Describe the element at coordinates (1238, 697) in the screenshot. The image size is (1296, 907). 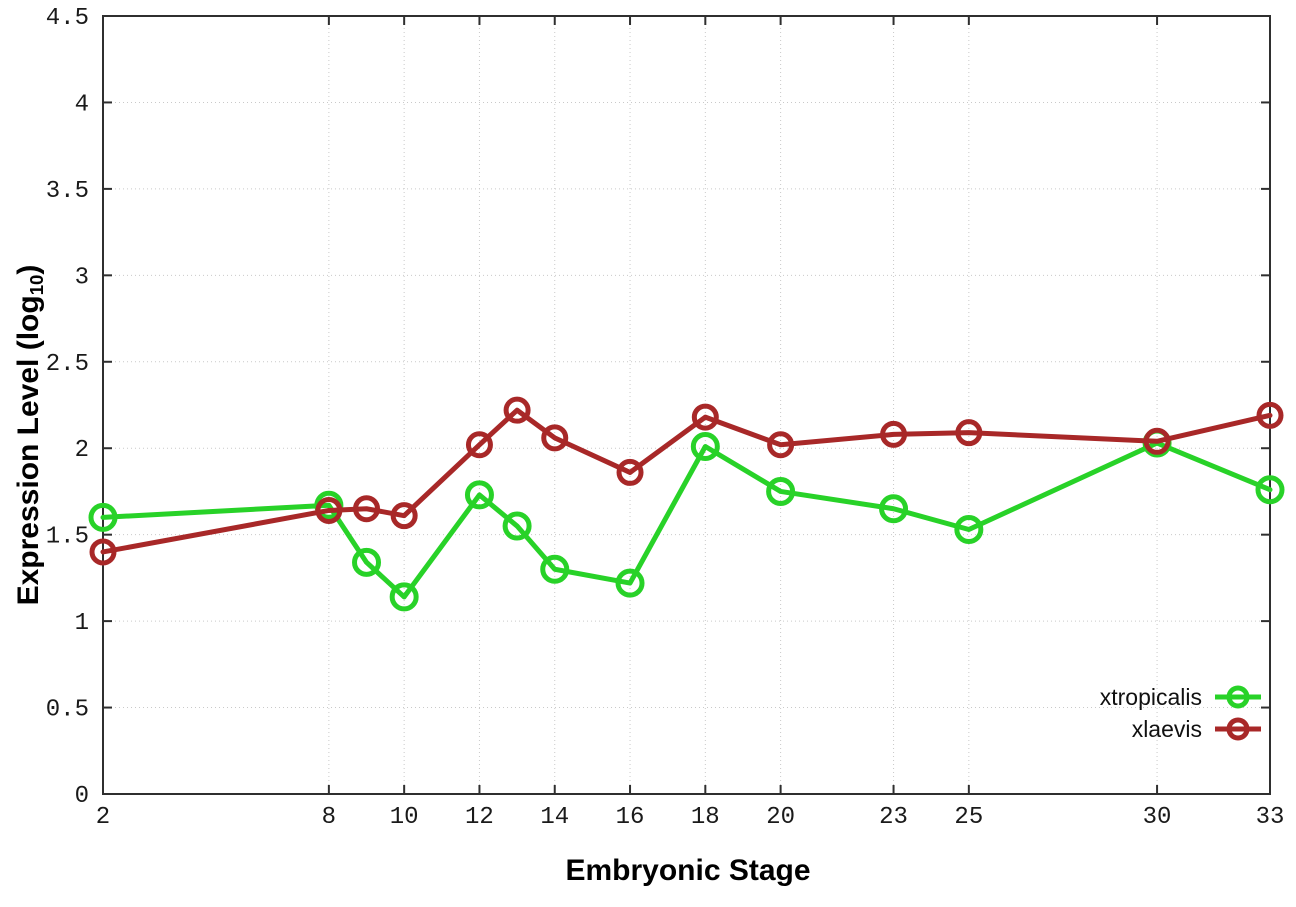
I see `legend-marker-xtropicalis-icon` at that location.